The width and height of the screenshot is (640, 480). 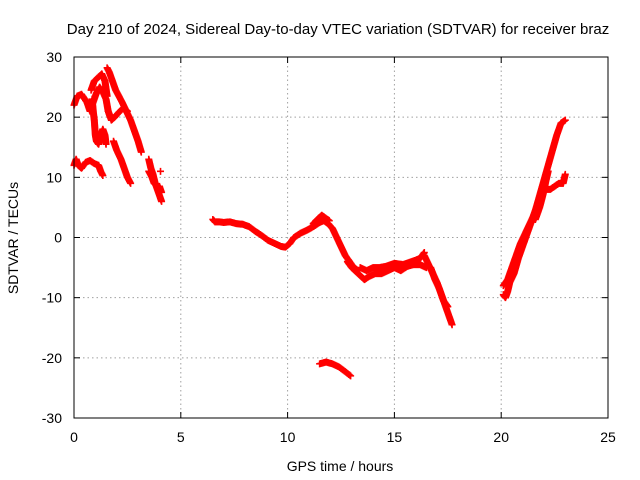 What do you see at coordinates (74, 437) in the screenshot?
I see `x-tick-label: 0` at bounding box center [74, 437].